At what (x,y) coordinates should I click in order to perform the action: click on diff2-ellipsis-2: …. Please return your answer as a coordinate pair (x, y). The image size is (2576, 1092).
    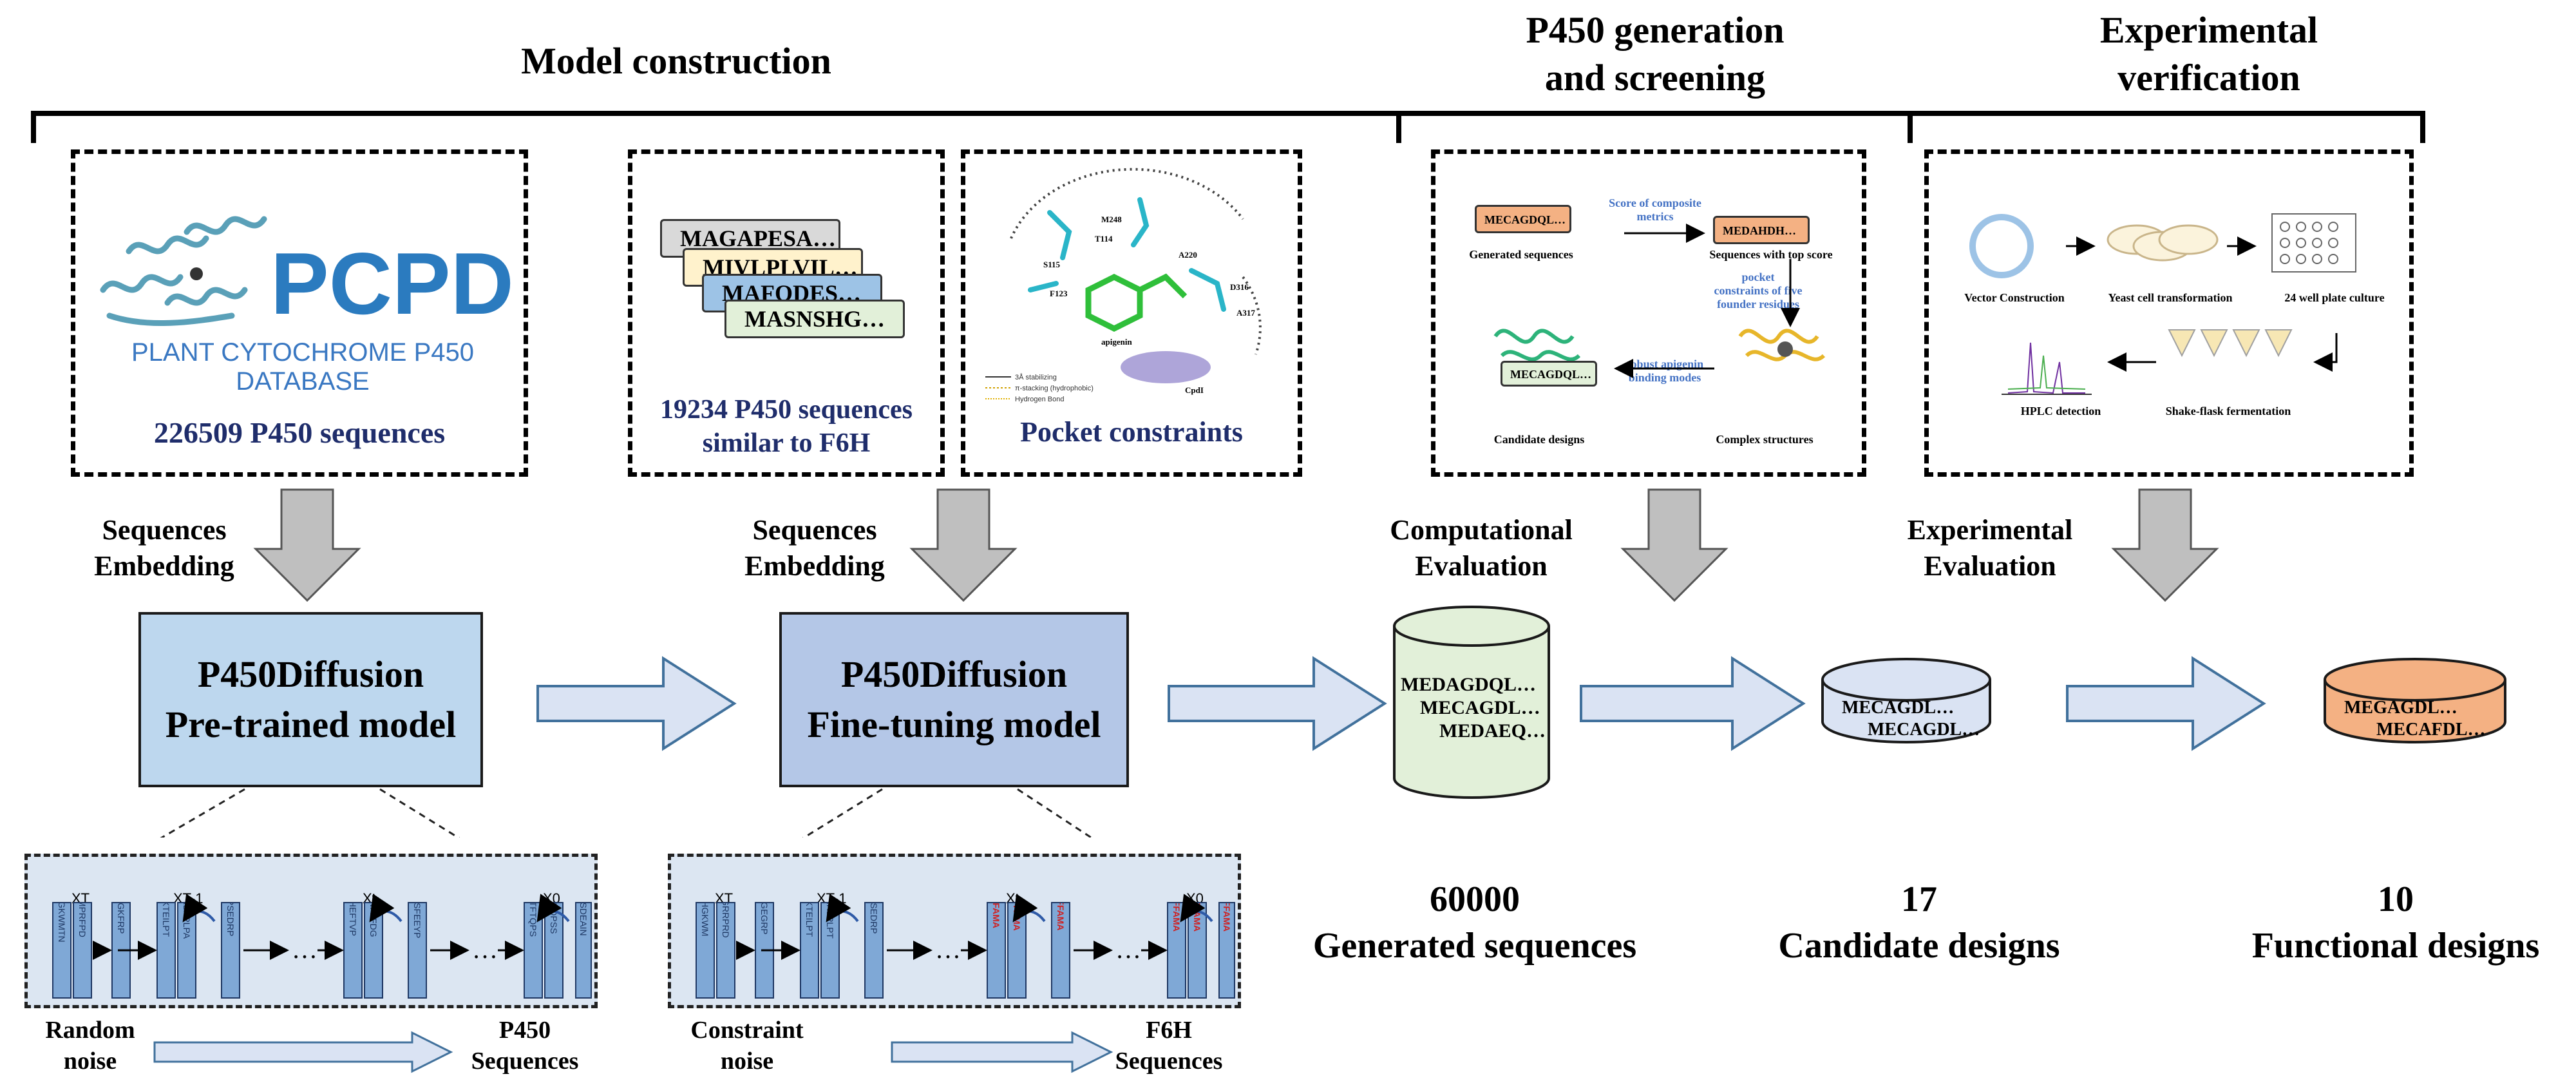
    Looking at the image, I should click on (1128, 950).